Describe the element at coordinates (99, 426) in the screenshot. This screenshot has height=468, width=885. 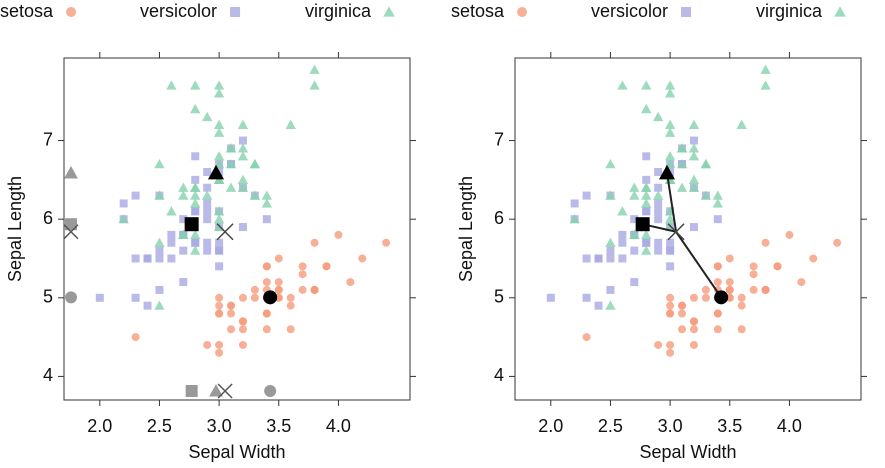
I see `x-tick-label: 2.0` at that location.